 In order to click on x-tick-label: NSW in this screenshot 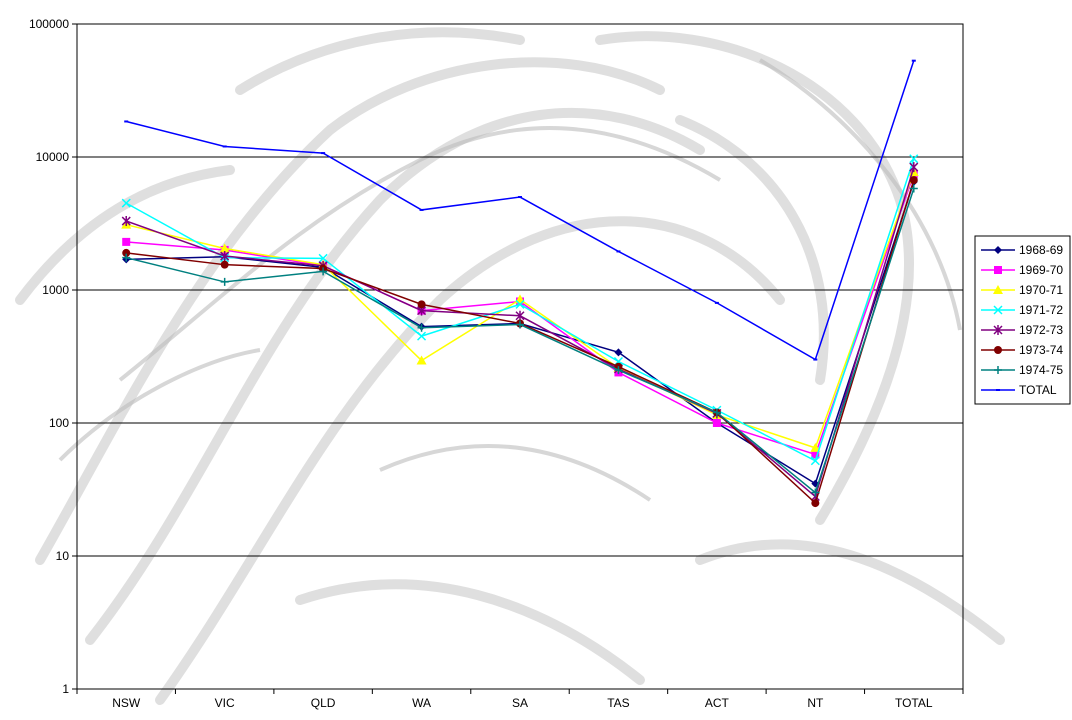, I will do `click(126, 703)`.